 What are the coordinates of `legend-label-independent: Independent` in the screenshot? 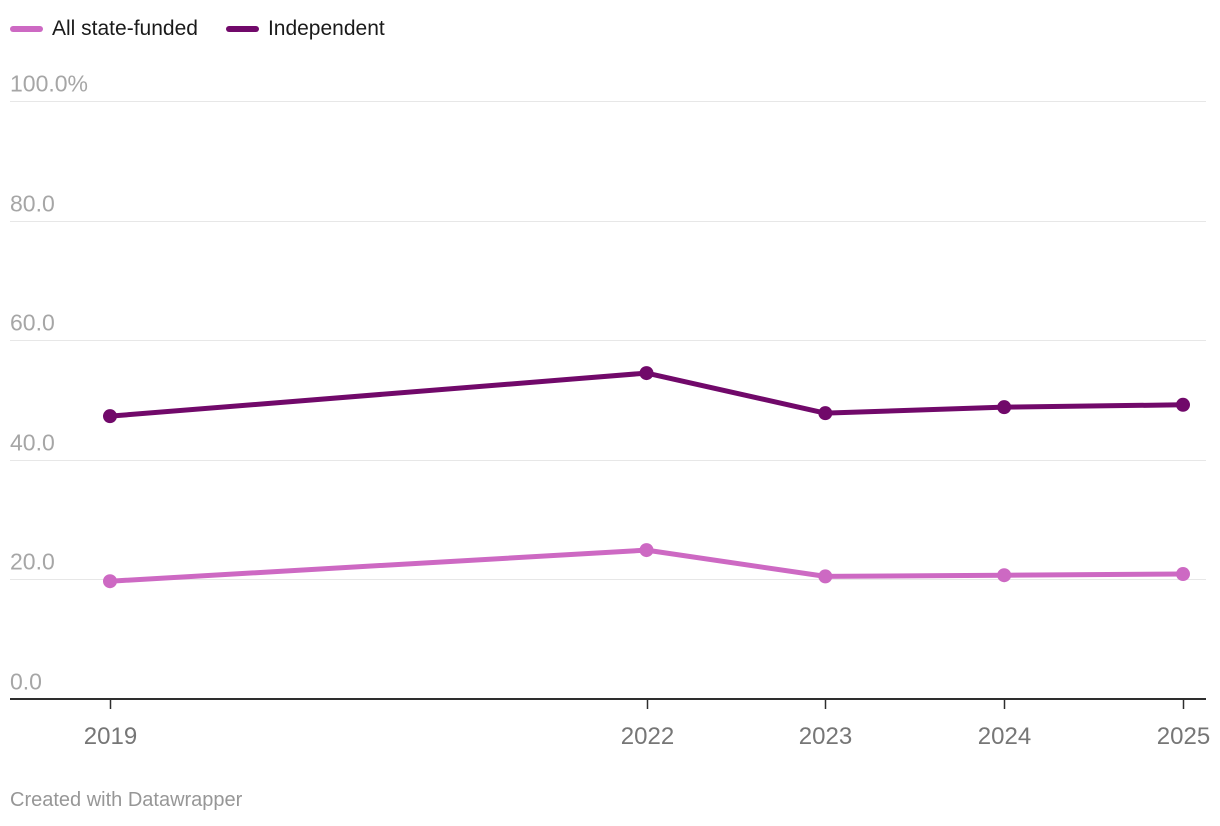 It's located at (326, 28).